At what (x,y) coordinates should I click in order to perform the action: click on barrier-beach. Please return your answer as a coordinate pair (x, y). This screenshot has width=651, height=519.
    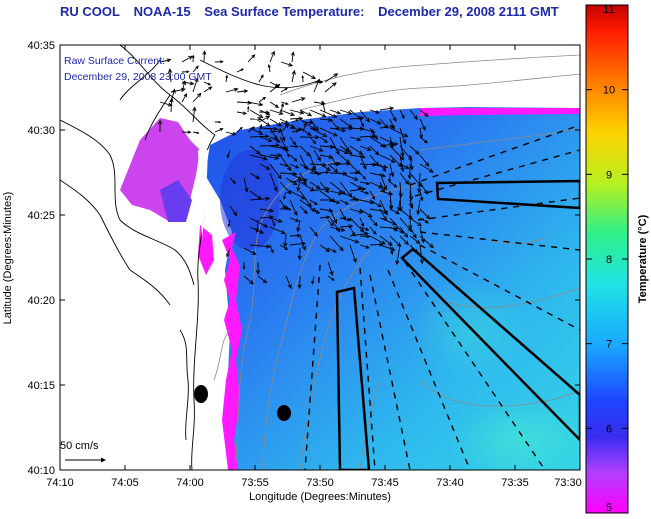
    Looking at the image, I should click on (187, 245).